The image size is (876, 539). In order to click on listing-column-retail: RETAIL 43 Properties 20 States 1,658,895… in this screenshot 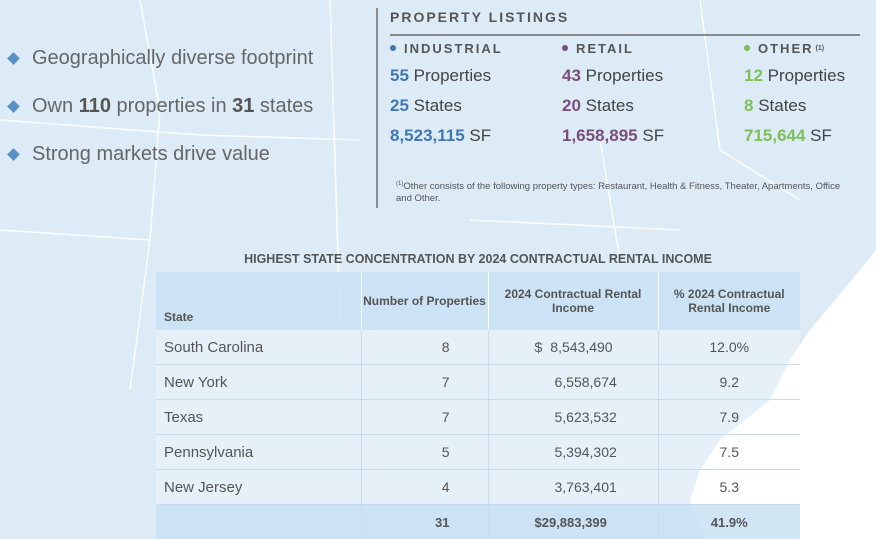, I will do `click(613, 93)`.